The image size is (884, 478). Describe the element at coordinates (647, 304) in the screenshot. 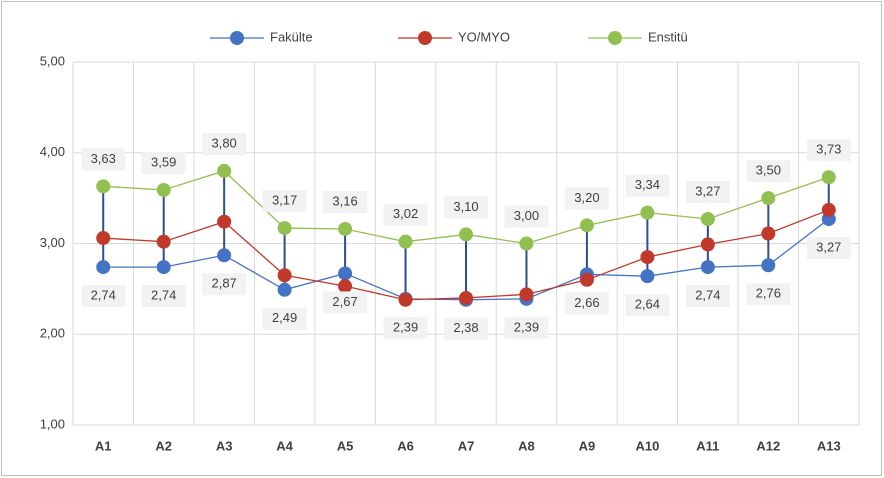

I see `value-label: 2,64` at that location.